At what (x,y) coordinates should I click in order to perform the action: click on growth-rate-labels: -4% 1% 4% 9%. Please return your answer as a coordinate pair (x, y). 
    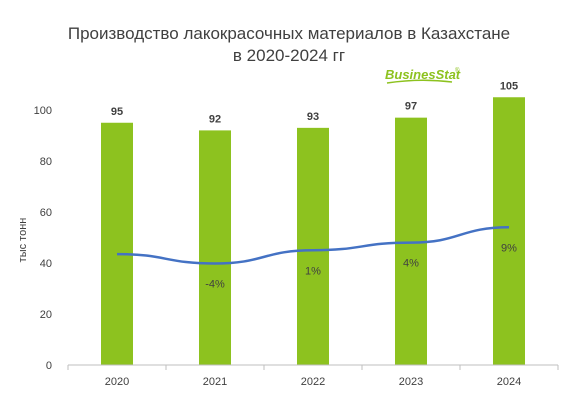
    Looking at the image, I should click on (361, 266).